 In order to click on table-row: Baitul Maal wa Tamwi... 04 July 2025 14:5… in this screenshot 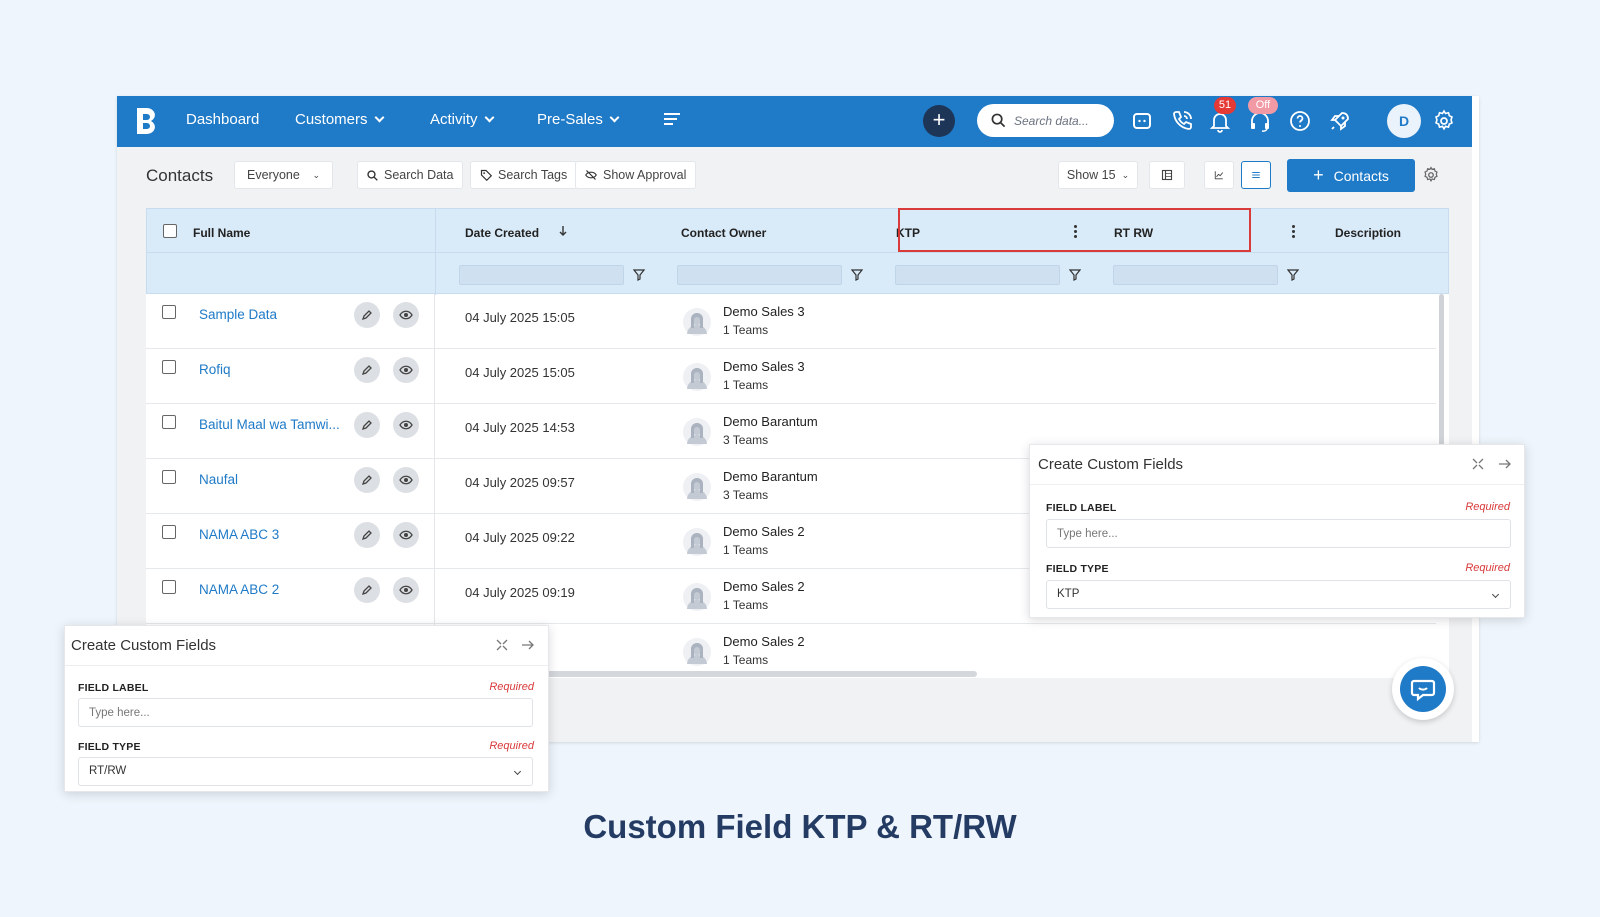, I will do `click(791, 431)`.